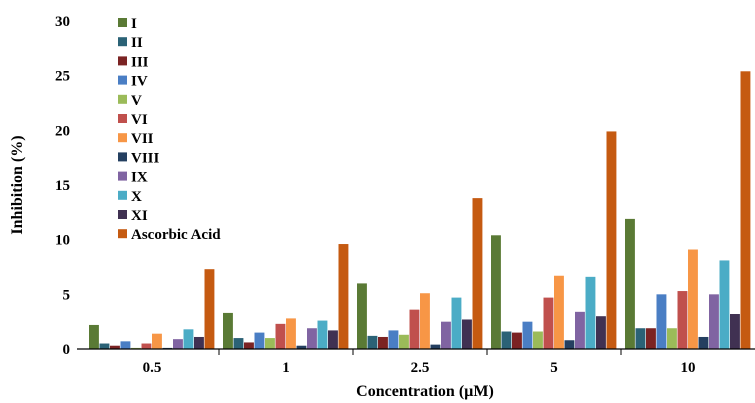 Image resolution: width=755 pixels, height=403 pixels. Describe the element at coordinates (139, 82) in the screenshot. I see `legend-label: IV` at that location.